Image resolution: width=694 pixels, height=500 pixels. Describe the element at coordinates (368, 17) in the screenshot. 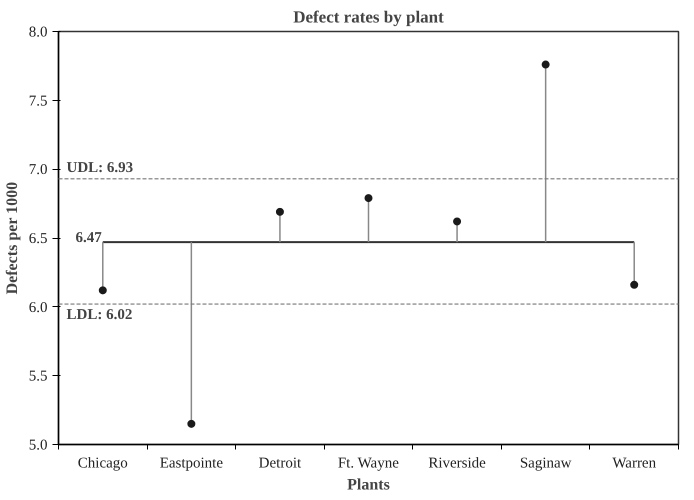

I see `chart-title: Defect rates by plant` at that location.